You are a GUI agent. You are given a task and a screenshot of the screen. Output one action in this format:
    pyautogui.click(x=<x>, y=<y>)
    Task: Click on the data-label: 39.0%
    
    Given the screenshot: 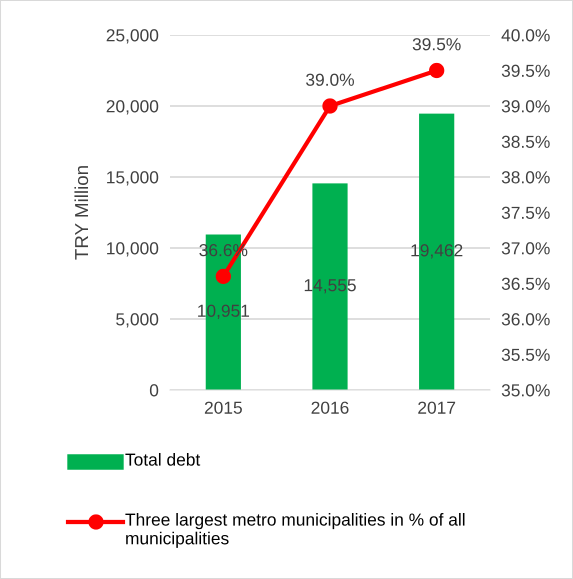 What is the action you would take?
    pyautogui.click(x=330, y=80)
    